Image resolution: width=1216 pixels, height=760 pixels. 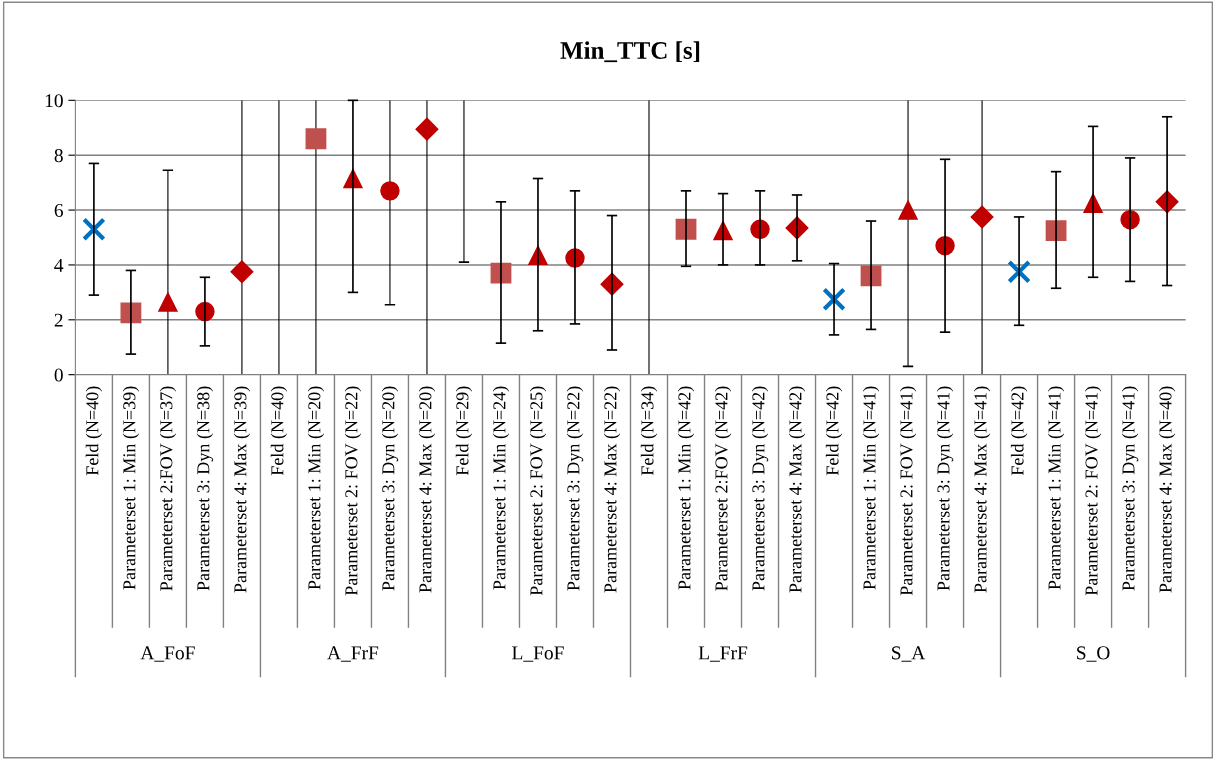 What do you see at coordinates (797, 489) in the screenshot?
I see `x-tick-label: Parameterset 4: Max (N=42)` at bounding box center [797, 489].